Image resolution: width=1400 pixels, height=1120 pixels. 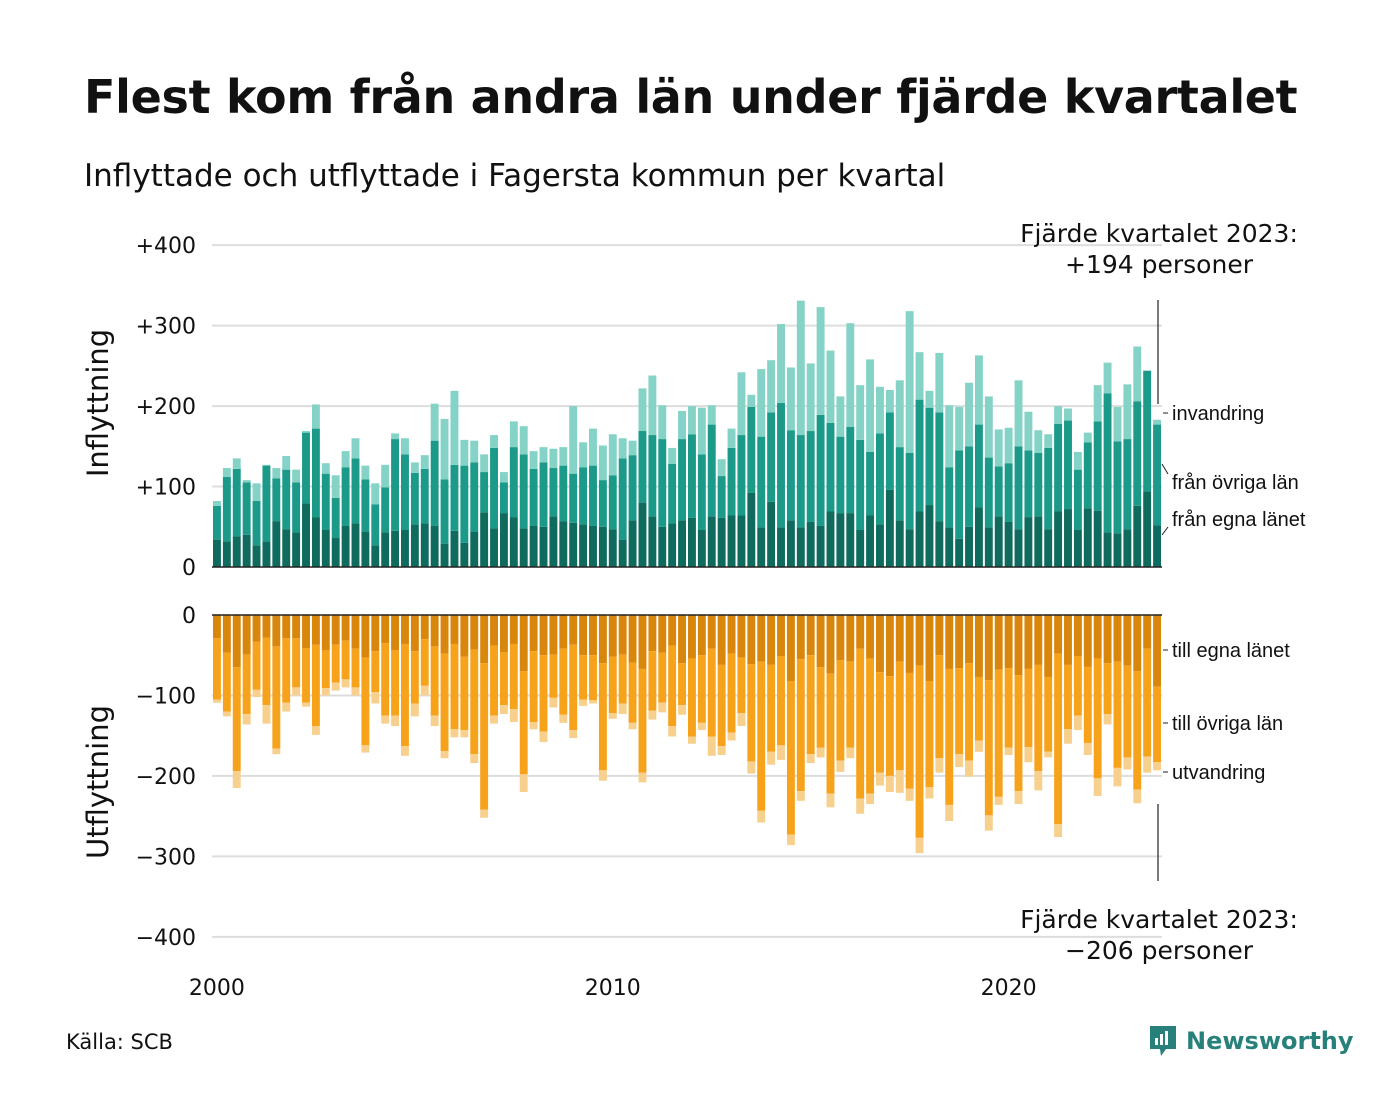 What do you see at coordinates (1270, 1041) in the screenshot?
I see `logo-text: Newsworthy` at bounding box center [1270, 1041].